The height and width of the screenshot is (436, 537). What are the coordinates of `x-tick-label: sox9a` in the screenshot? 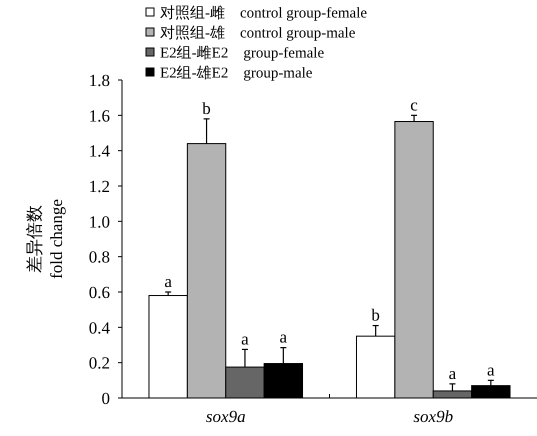 It's located at (226, 416).